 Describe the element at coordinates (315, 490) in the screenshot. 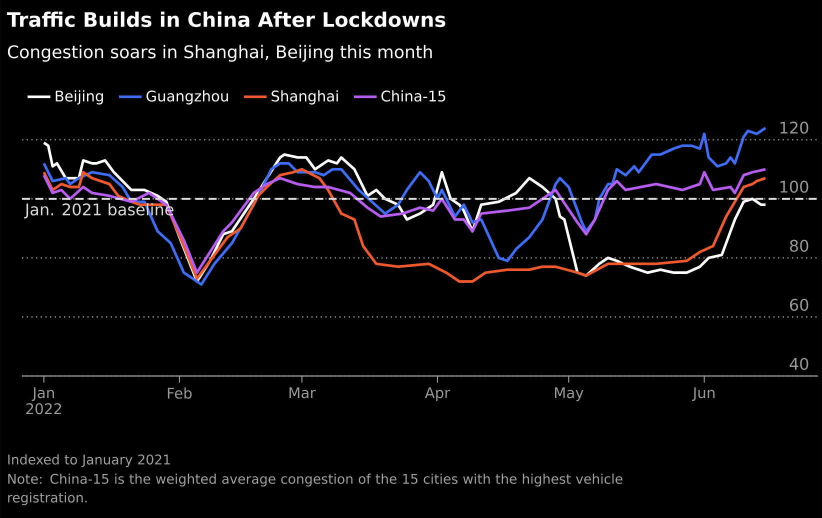

I see `text: Note: China-15 is the weighted average congestion of the 15 cities with the highest vehicle registration.` at that location.